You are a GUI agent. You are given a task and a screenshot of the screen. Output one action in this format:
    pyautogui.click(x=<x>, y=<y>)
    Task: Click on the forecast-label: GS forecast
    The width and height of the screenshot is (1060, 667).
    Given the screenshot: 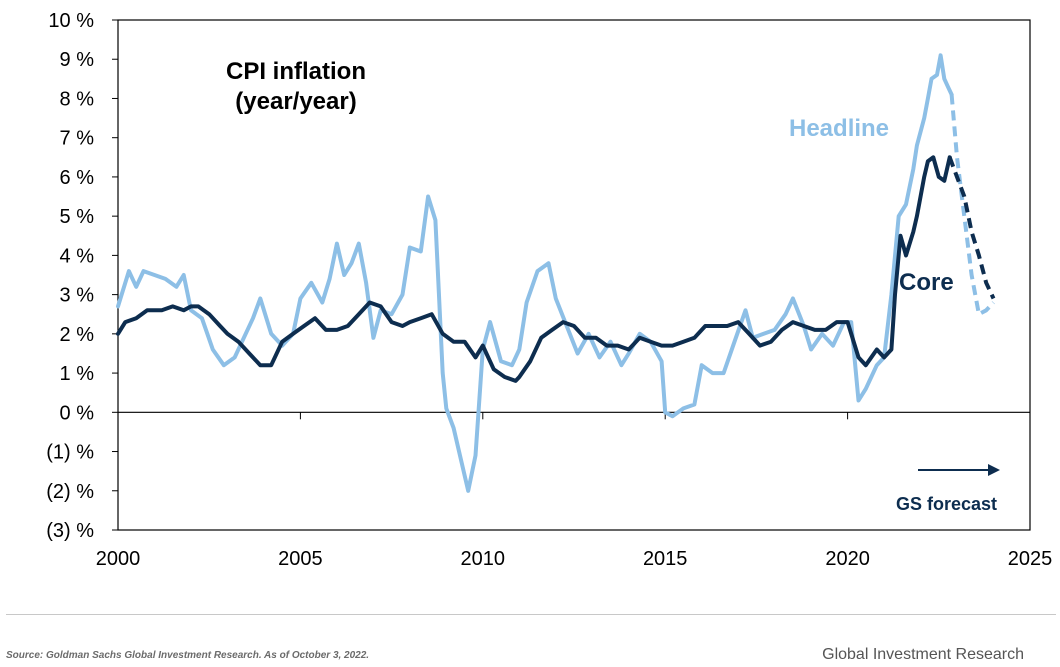 What is the action you would take?
    pyautogui.click(x=946, y=504)
    